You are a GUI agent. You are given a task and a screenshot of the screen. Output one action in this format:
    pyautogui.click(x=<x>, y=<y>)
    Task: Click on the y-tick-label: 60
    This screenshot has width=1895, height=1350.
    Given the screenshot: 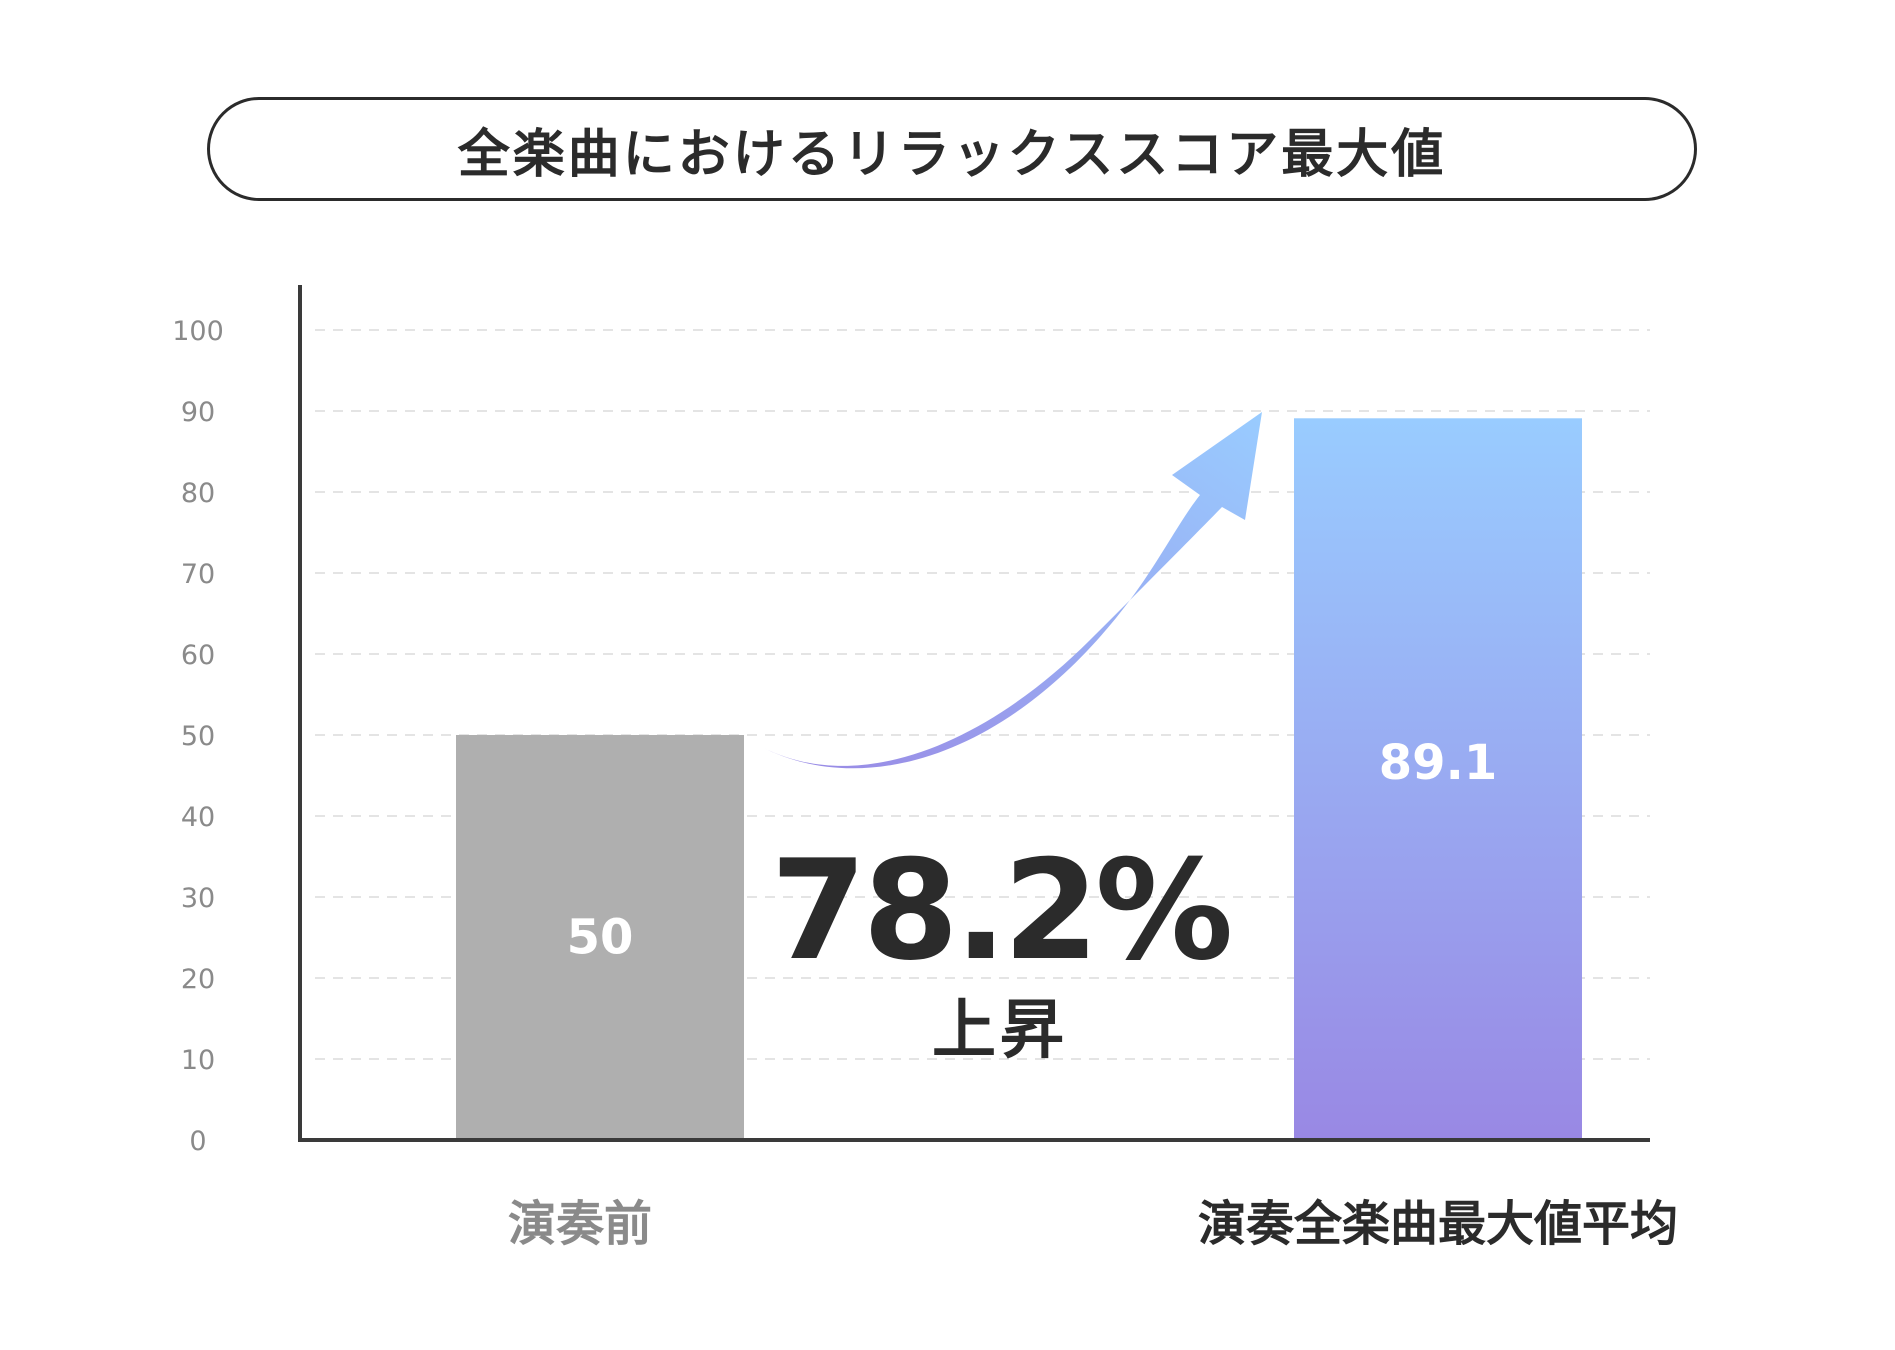 What is the action you would take?
    pyautogui.click(x=198, y=655)
    